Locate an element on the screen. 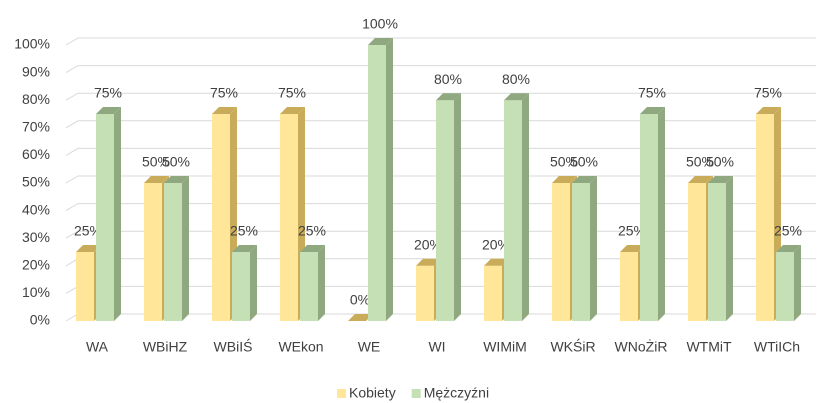 The image size is (834, 403). x-tick-label: WTiICh is located at coordinates (777, 347).